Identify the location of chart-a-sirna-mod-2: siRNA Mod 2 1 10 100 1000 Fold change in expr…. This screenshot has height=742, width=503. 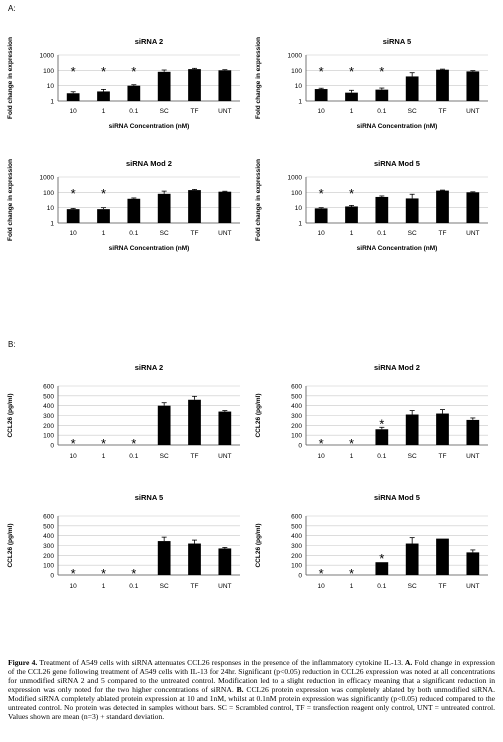
(123, 205).